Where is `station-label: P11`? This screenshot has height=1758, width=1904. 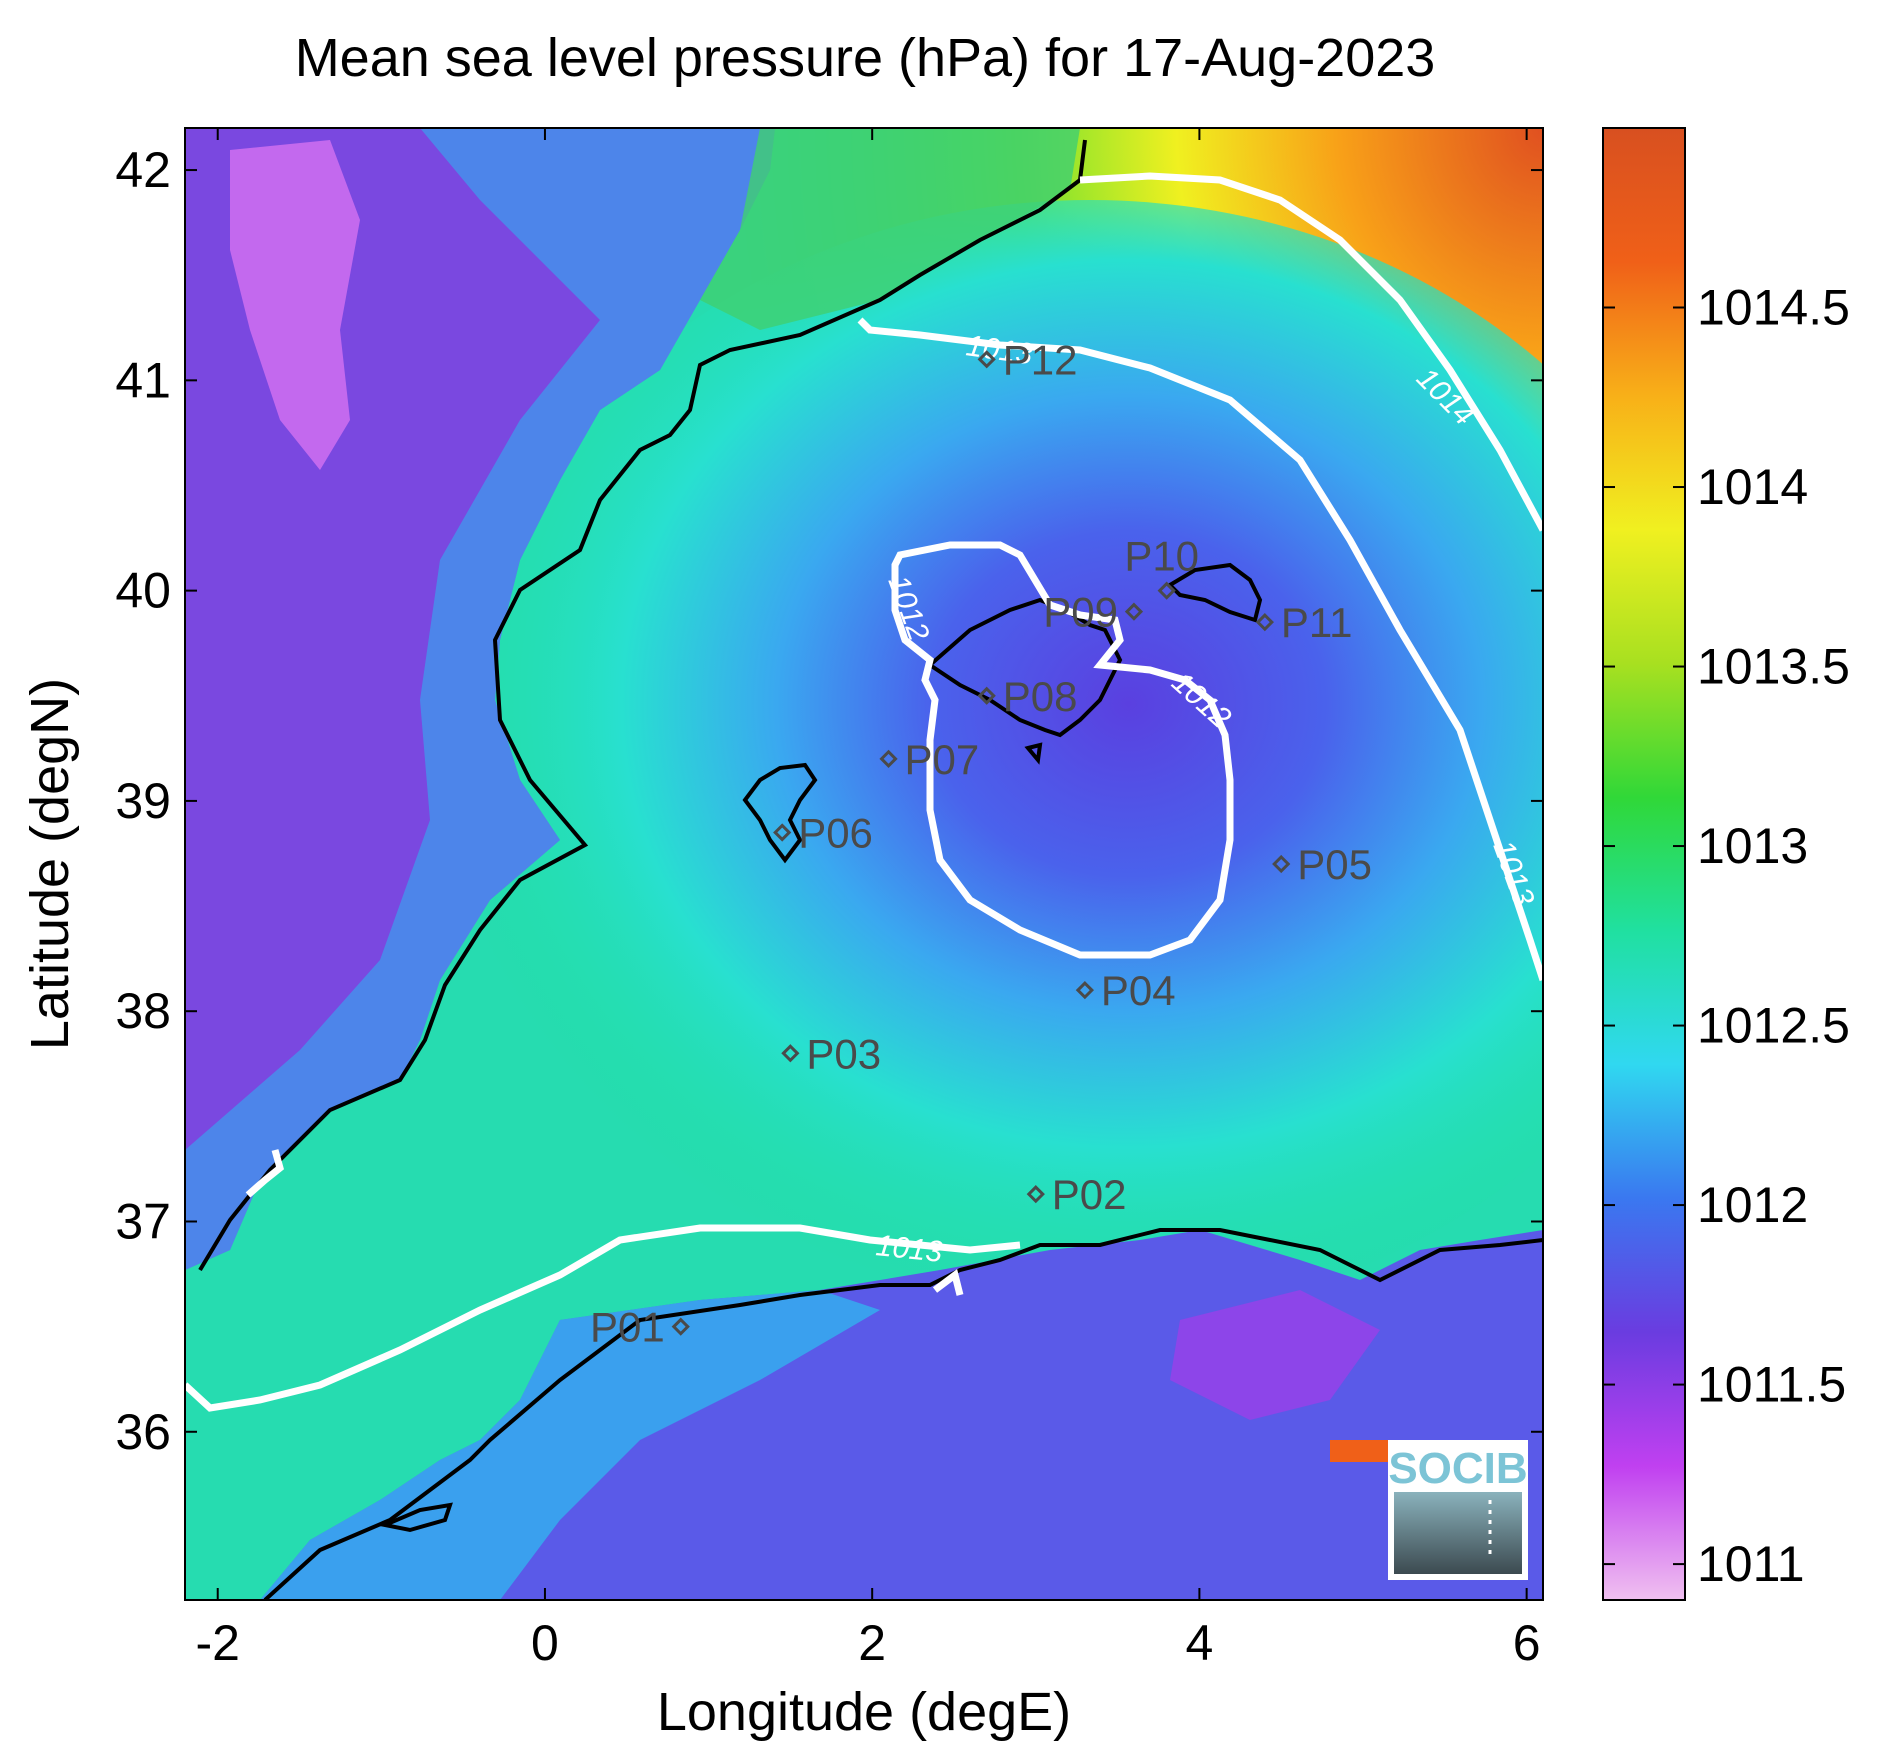 station-label: P11 is located at coordinates (1317, 622).